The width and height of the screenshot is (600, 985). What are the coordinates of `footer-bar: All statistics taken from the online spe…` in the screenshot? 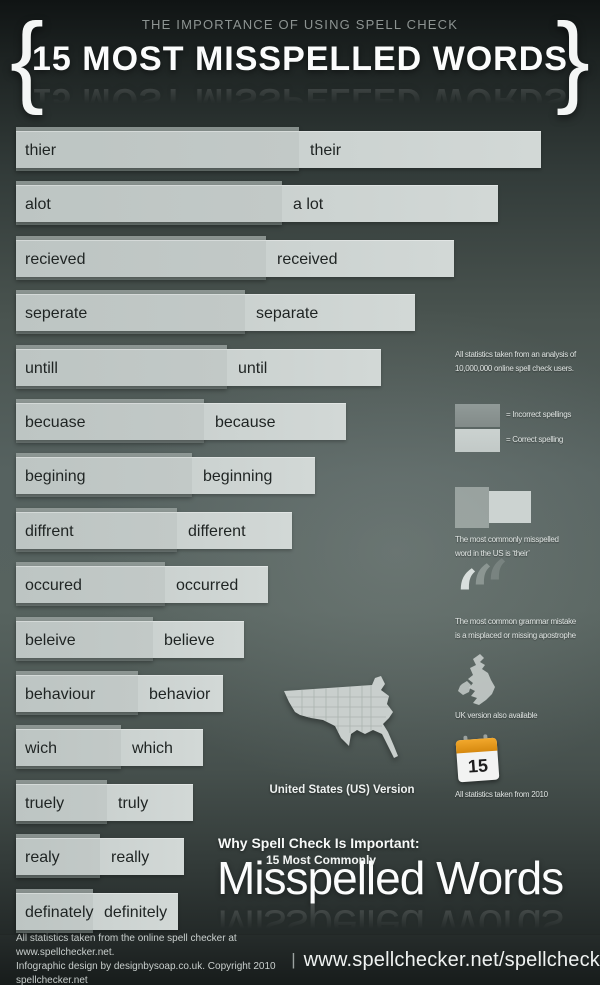 It's located at (300, 958).